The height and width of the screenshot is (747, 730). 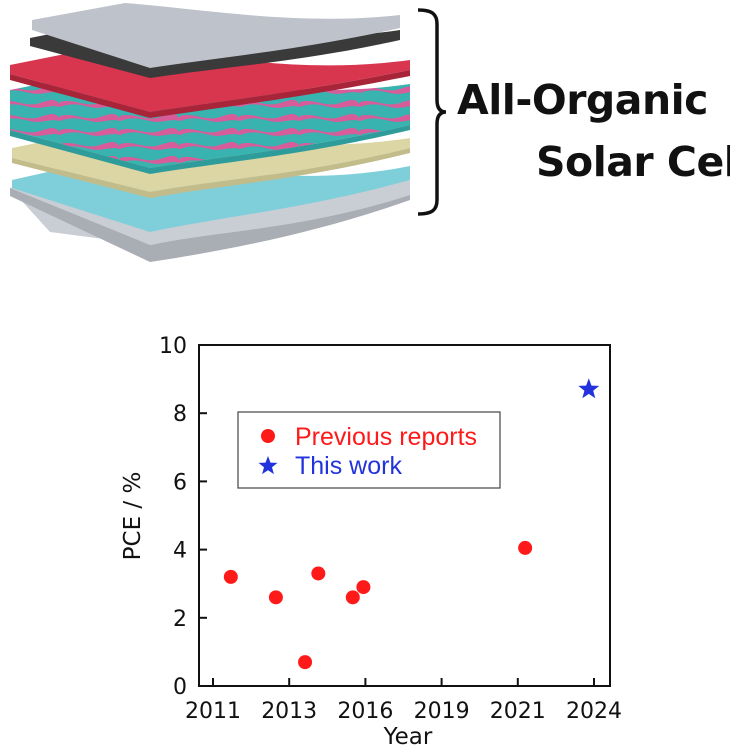 I want to click on legend-marker-previous, so click(x=268, y=436).